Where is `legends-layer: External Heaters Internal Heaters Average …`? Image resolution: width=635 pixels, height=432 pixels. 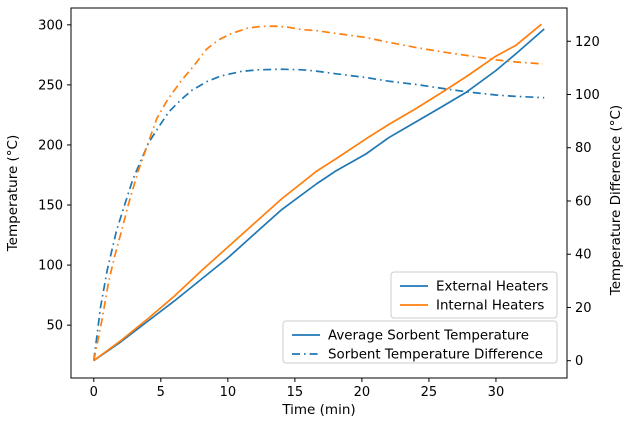 legends-layer: External Heaters Internal Heaters Average … is located at coordinates (420, 317).